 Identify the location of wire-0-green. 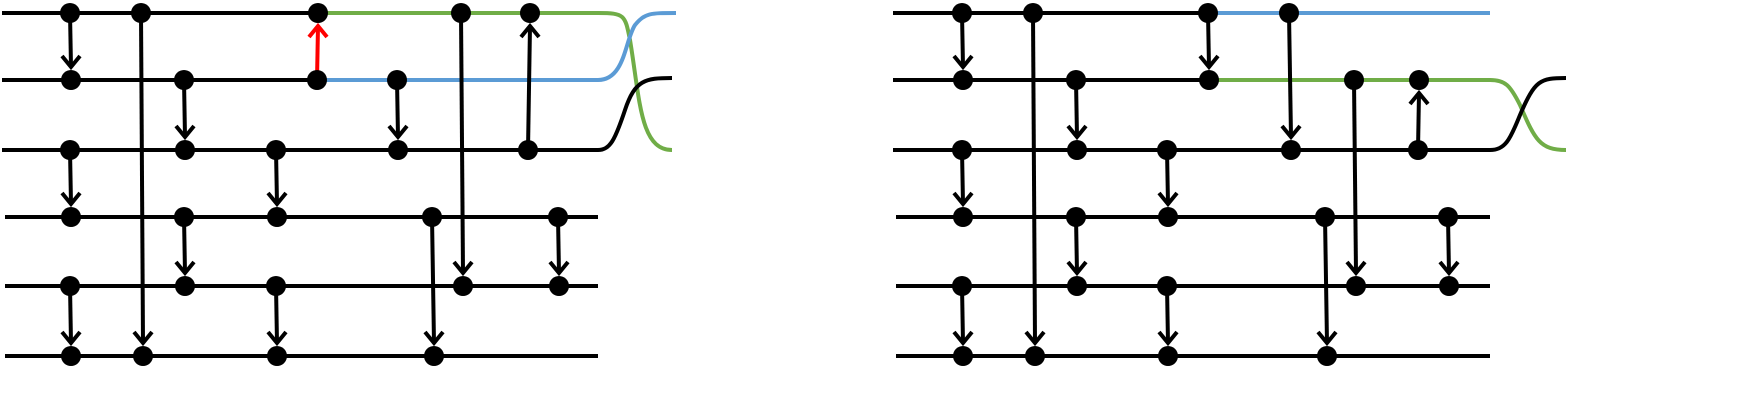
(495, 81).